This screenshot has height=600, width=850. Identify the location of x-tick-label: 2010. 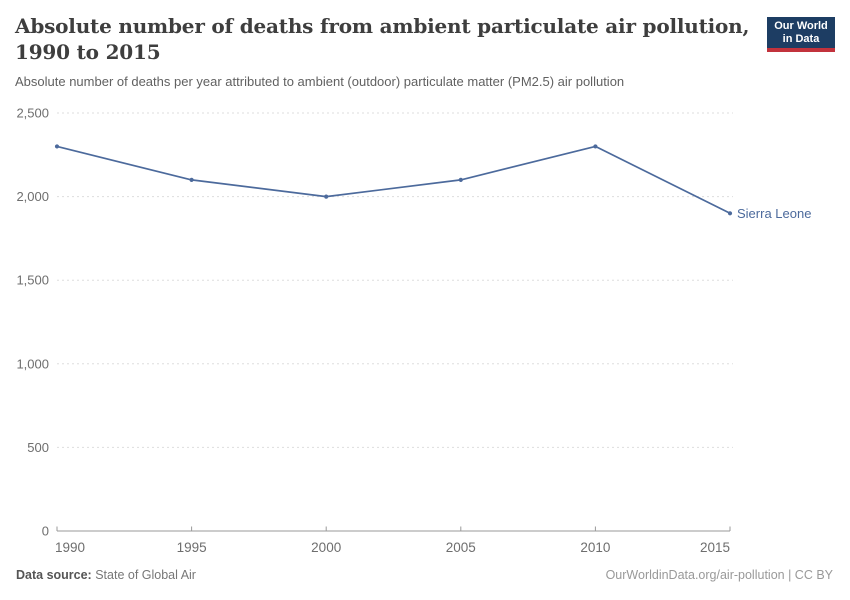
(595, 547).